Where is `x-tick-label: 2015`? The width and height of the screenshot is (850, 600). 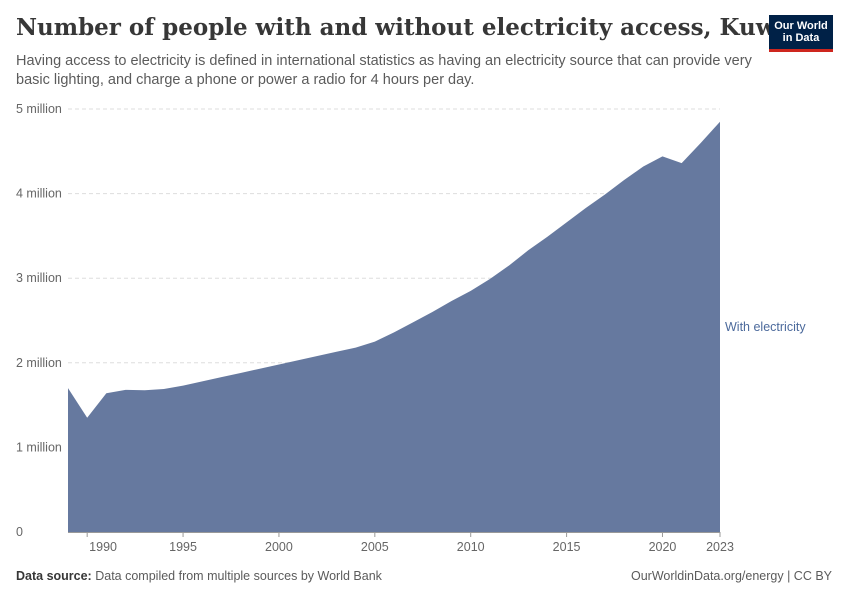
x-tick-label: 2015 is located at coordinates (567, 547).